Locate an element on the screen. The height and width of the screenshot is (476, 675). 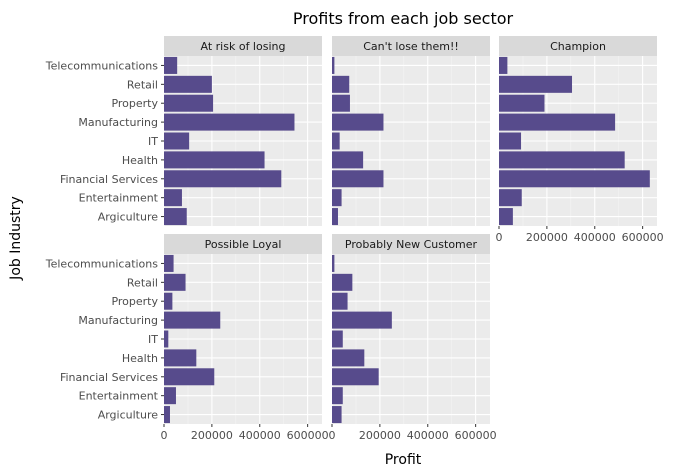
bar-at-risk-of-losing-argiculture is located at coordinates (175, 217).